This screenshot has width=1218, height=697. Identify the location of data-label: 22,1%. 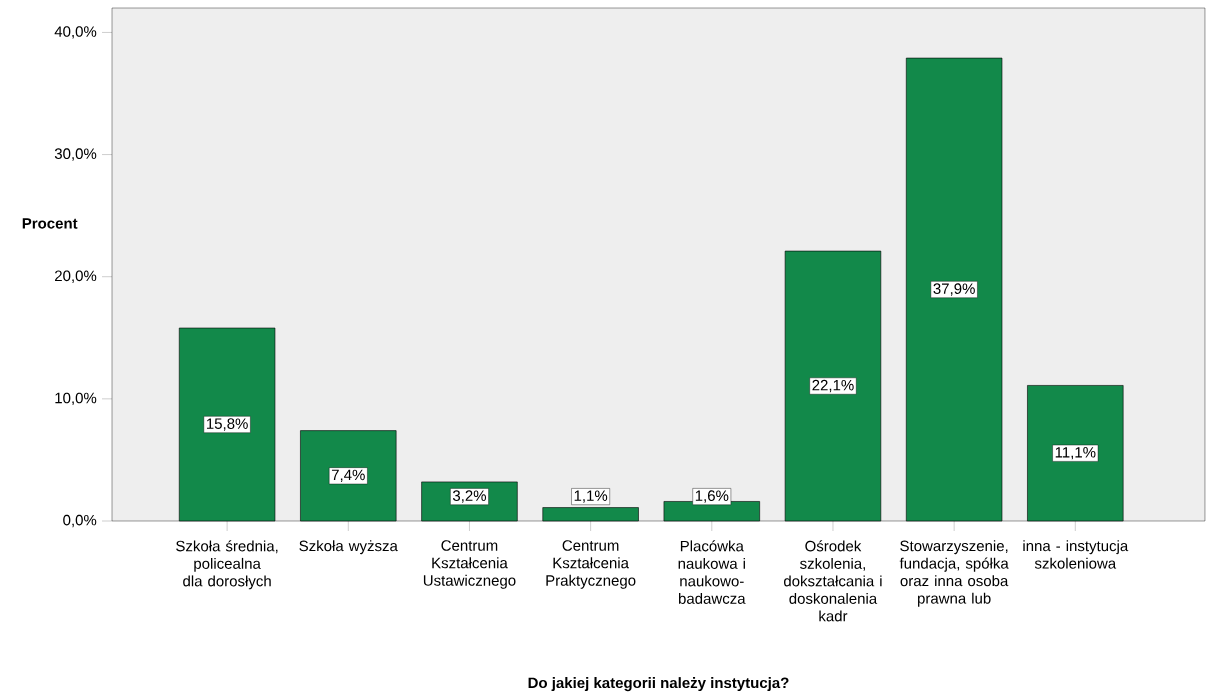
(833, 386).